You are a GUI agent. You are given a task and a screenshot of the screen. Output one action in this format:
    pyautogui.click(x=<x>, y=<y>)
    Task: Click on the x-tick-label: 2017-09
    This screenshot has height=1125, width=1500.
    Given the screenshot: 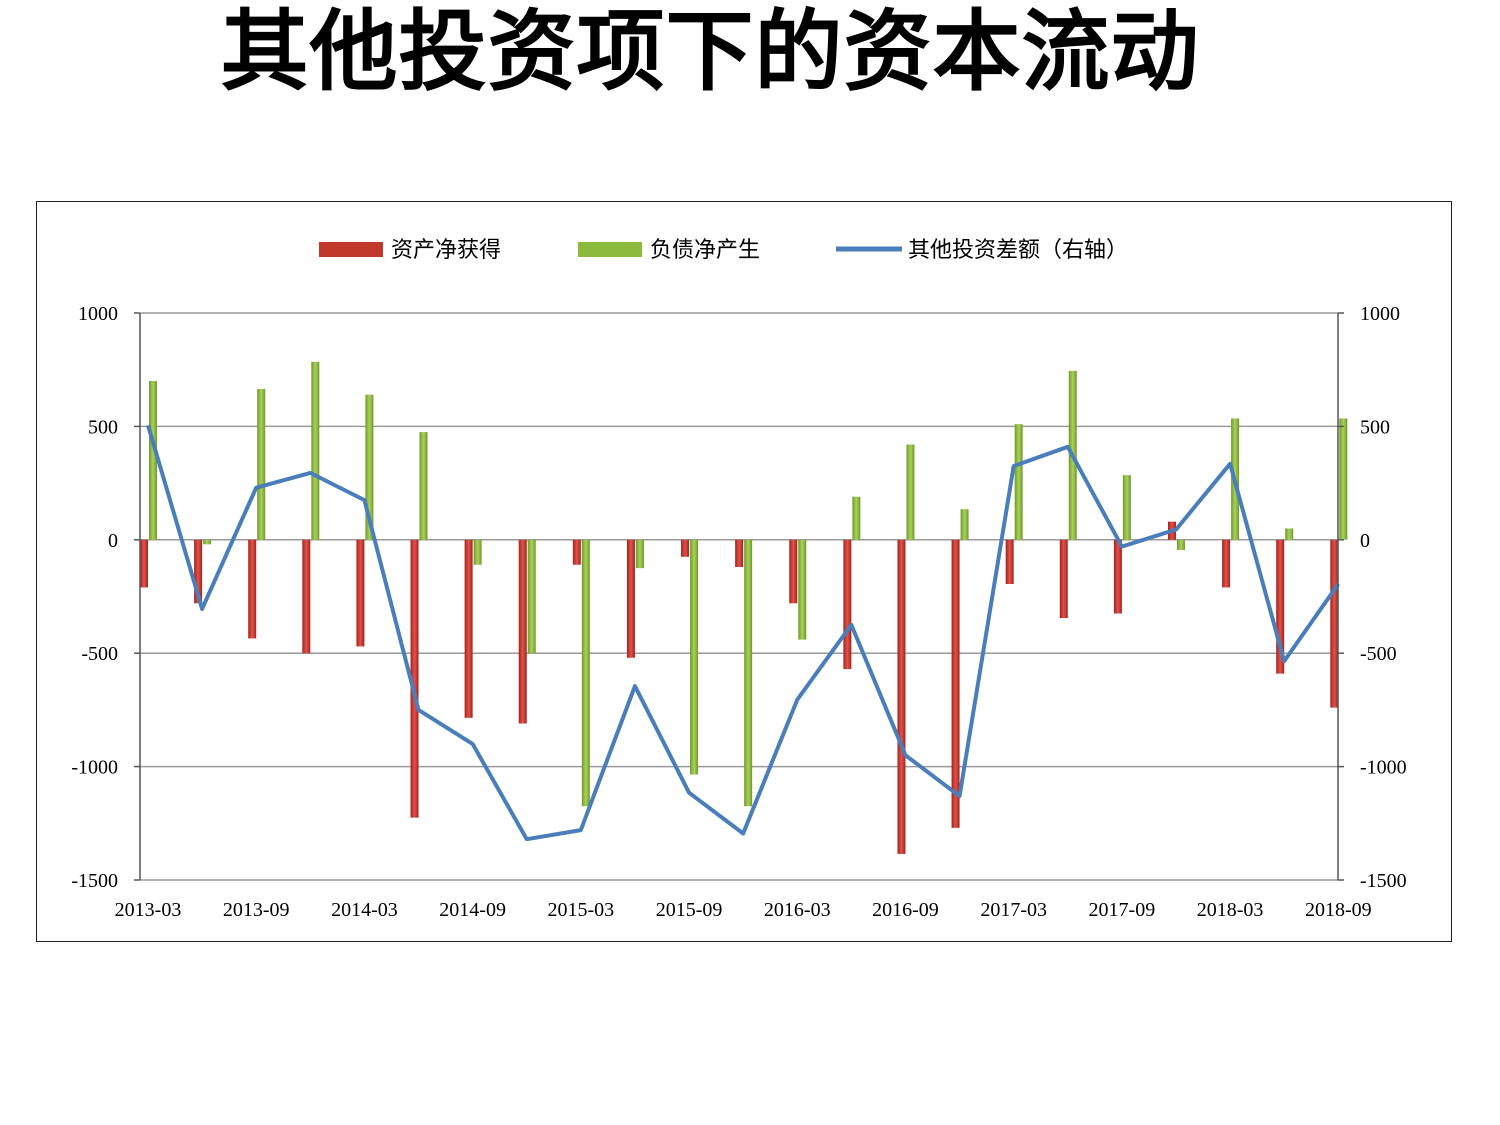 What is the action you would take?
    pyautogui.click(x=1122, y=910)
    